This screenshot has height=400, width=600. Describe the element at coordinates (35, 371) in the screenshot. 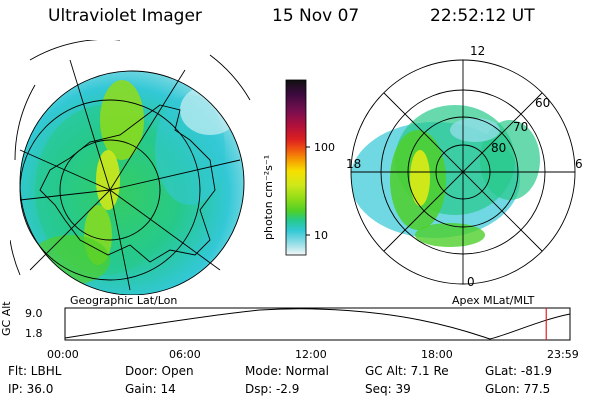

I see `filter-status: Flt: LBHL` at that location.